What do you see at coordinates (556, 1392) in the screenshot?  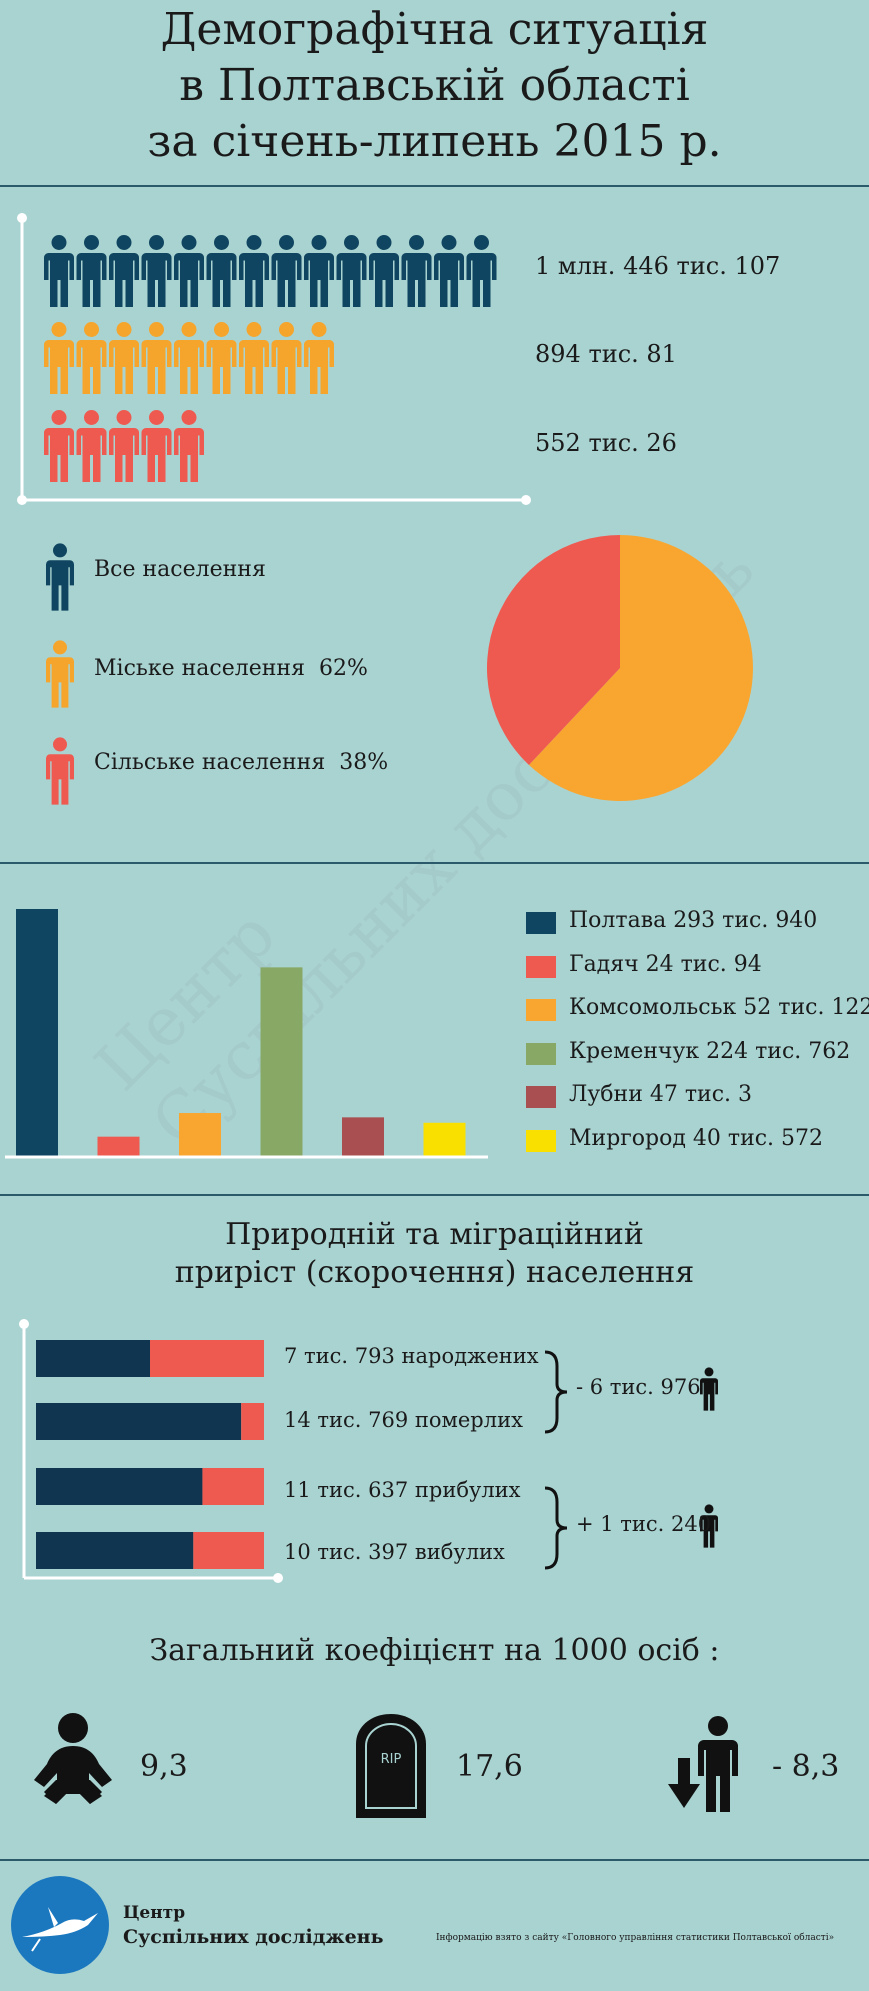 I see `brace-natural` at bounding box center [556, 1392].